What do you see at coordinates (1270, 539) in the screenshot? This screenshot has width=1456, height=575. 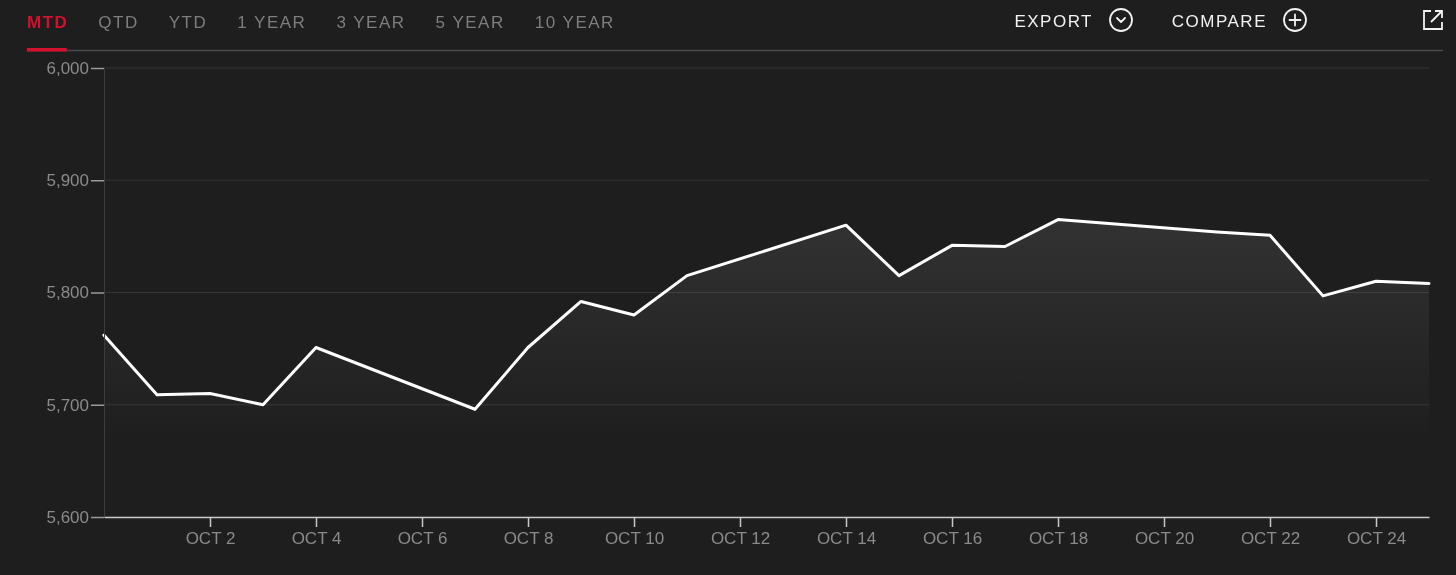 I see `x-tick-label: OCT 22` at bounding box center [1270, 539].